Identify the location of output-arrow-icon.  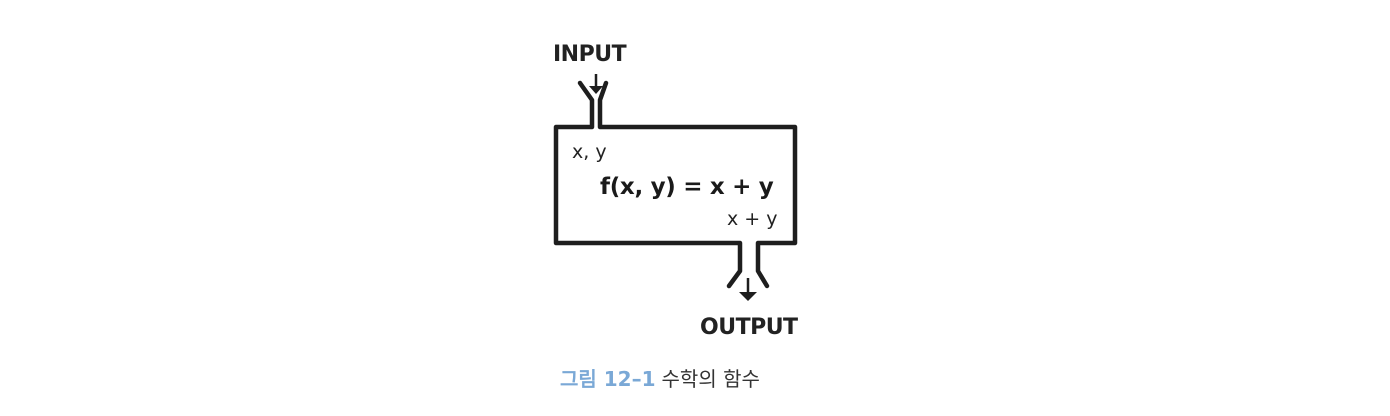
(748, 289).